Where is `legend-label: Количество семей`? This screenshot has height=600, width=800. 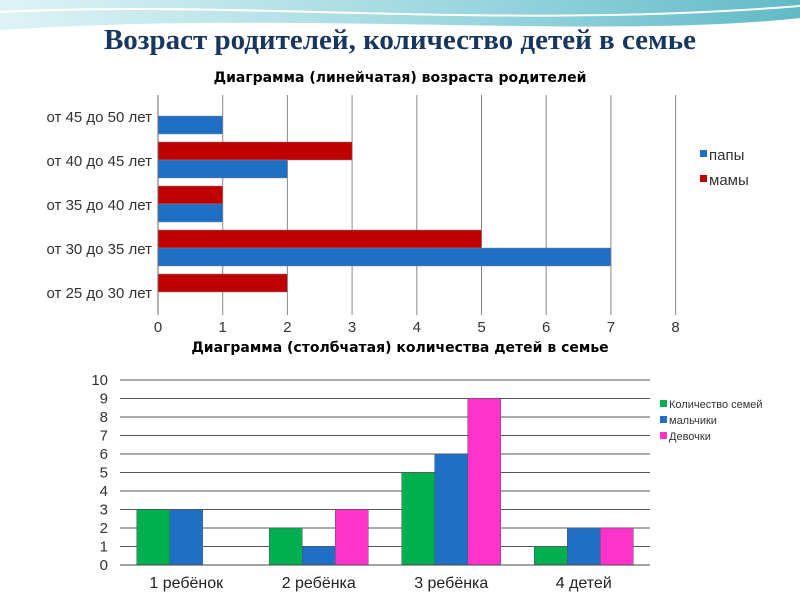
legend-label: Количество семей is located at coordinates (716, 405).